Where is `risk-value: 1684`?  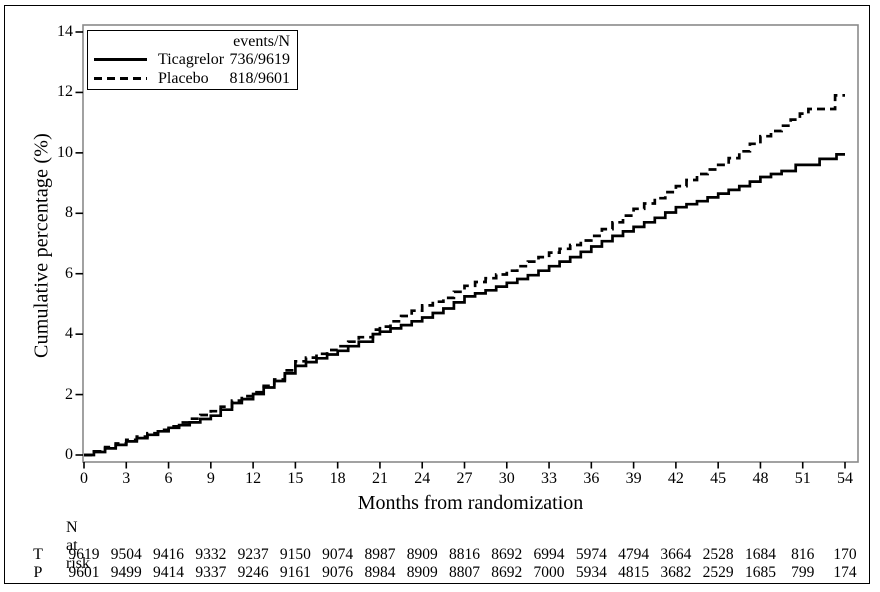
risk-value: 1684 is located at coordinates (760, 554).